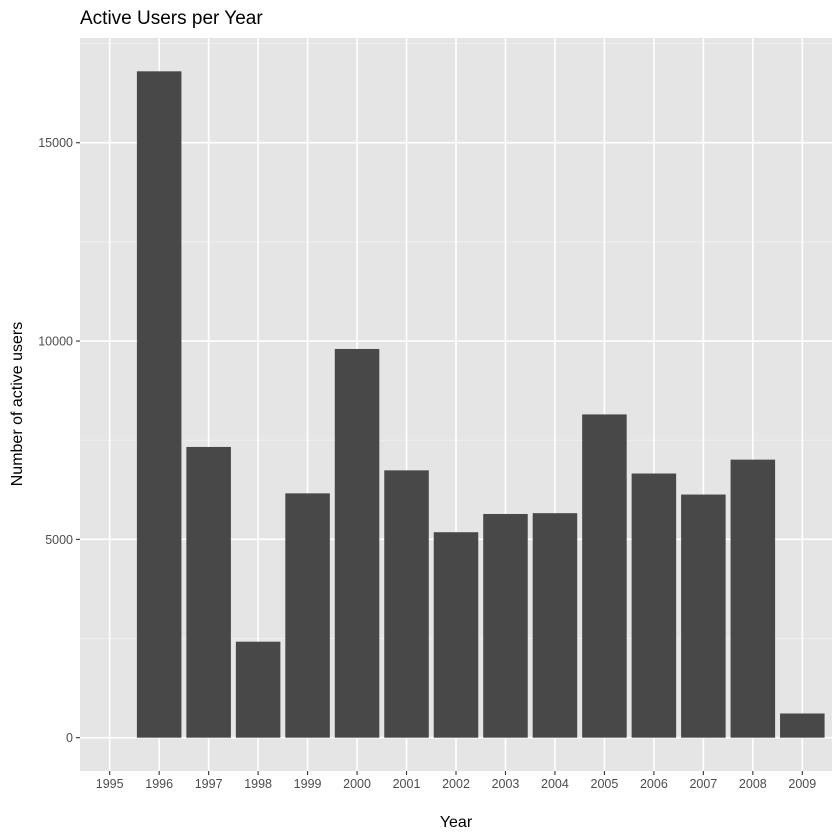  What do you see at coordinates (456, 635) in the screenshot?
I see `bar-2002` at bounding box center [456, 635].